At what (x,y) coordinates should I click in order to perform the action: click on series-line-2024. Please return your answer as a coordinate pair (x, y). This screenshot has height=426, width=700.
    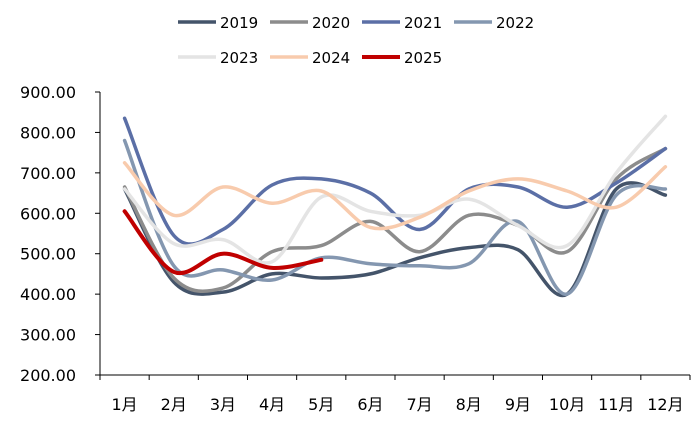
    Looking at the image, I should click on (395, 196).